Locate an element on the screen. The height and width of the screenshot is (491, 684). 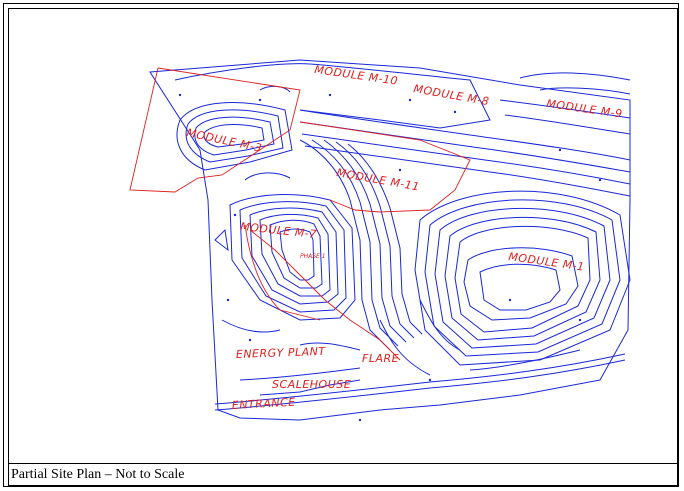
label-energy-plant: ENERGY PLANT is located at coordinates (281, 353).